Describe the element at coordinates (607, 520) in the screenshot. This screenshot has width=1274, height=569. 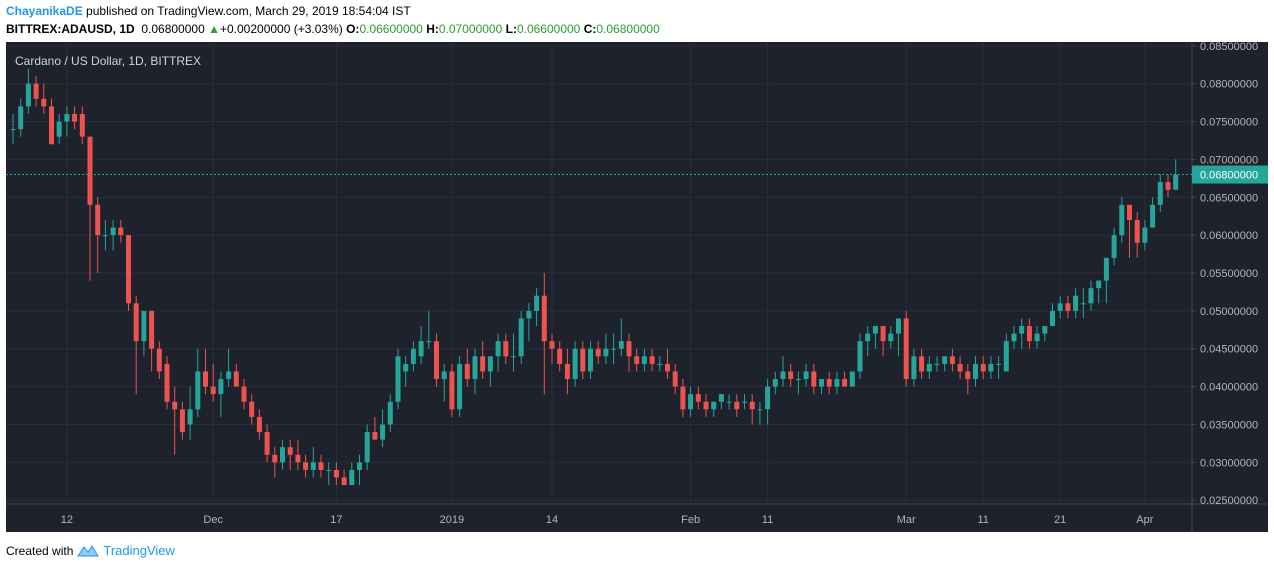
I see `x-axis-labels: 12 Dec 17 2019 14 Feb 11 Mar 11 21 Apr` at that location.